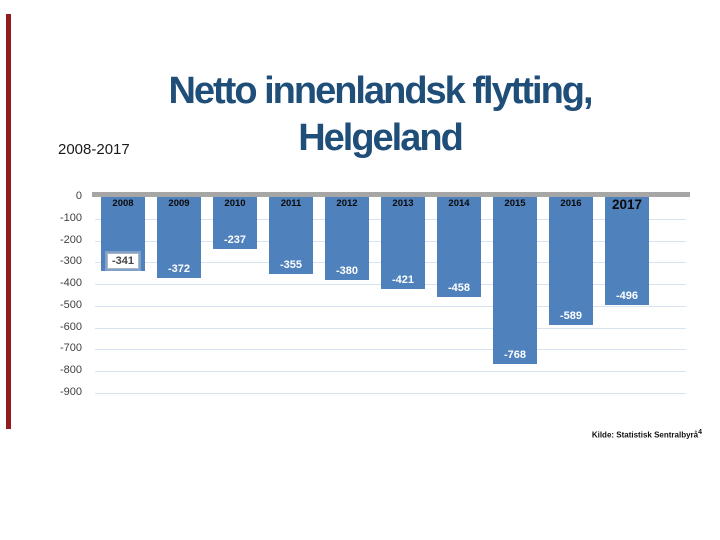 The image size is (720, 540). I want to click on bar-data-label: -589, so click(571, 316).